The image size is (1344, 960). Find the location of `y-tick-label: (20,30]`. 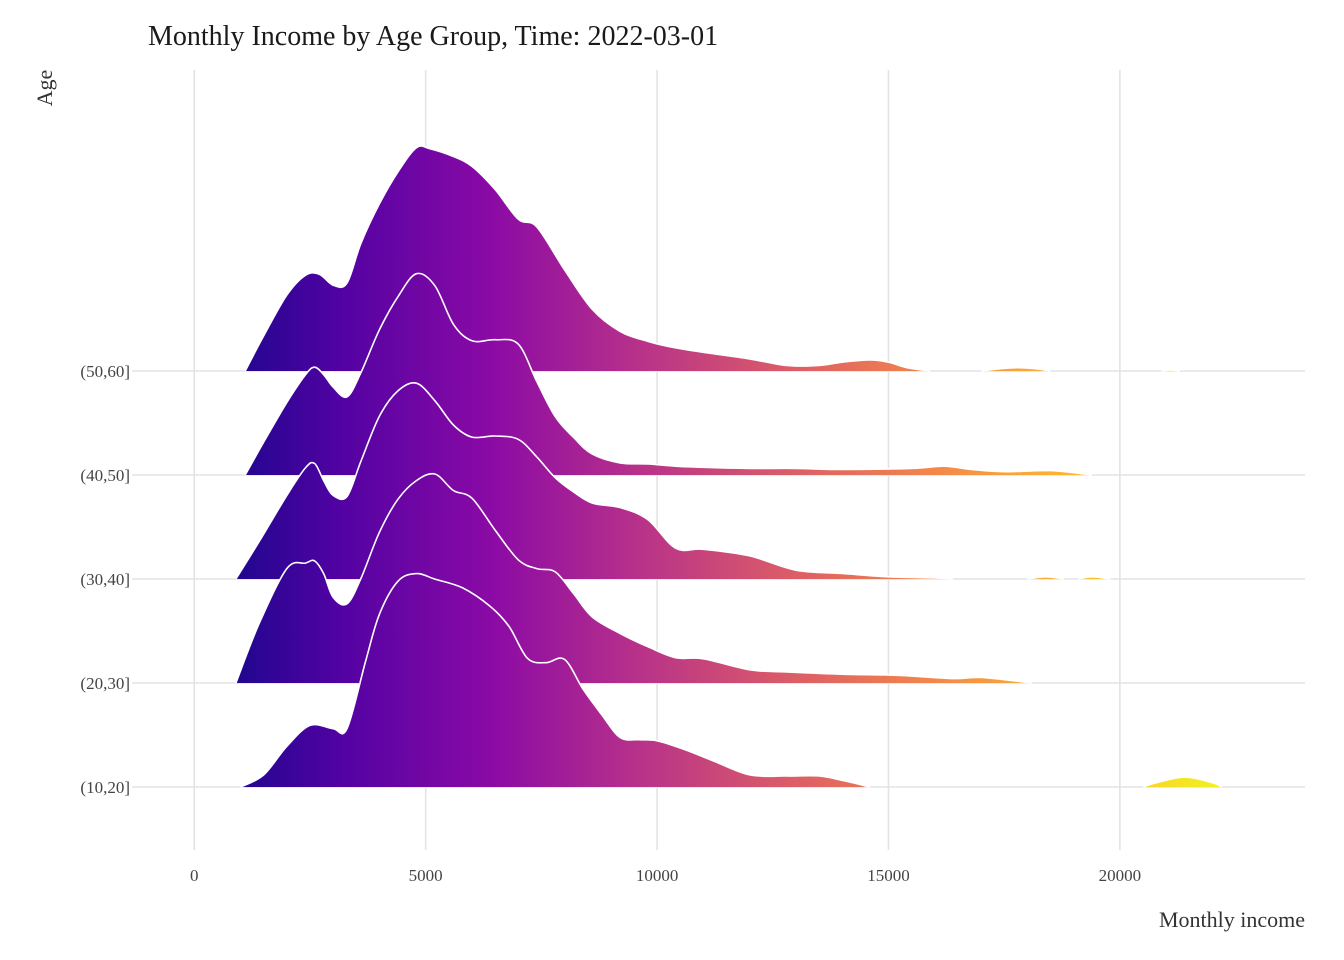

y-tick-label: (20,30] is located at coordinates (105, 683).